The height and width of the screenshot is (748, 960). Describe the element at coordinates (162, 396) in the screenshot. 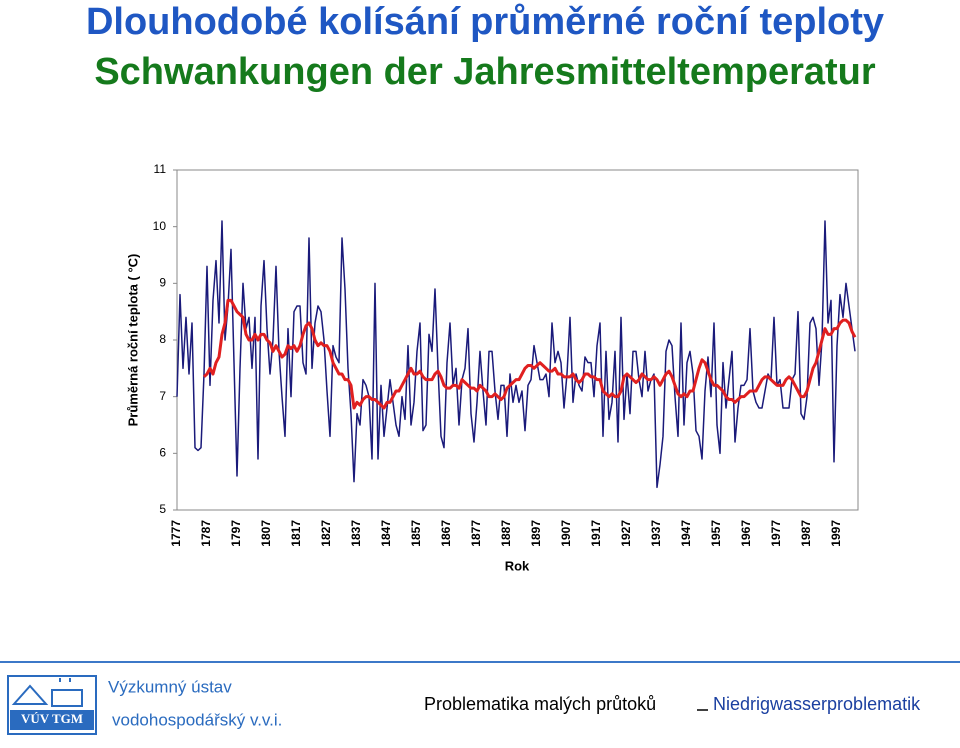

I see `y-tick-label: 7` at that location.